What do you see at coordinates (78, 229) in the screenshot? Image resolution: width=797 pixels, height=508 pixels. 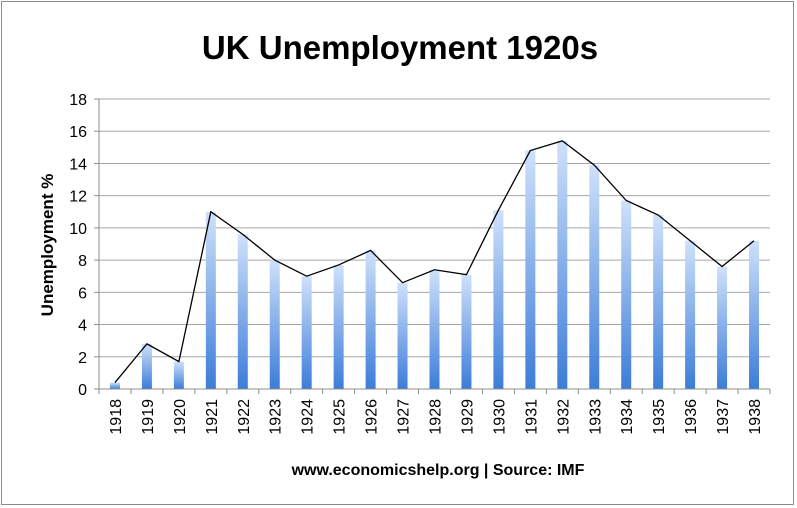 I see `y-tick-label: 10` at bounding box center [78, 229].